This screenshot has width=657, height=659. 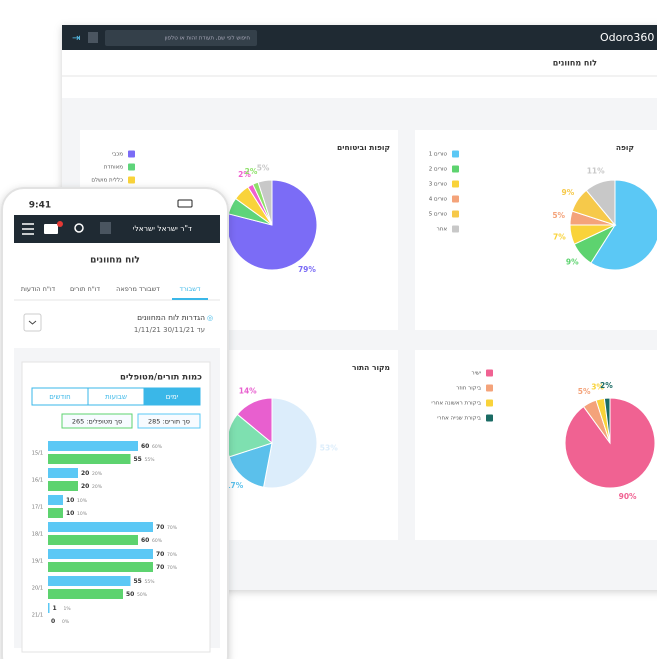 I want to click on slice-label: 9%, so click(x=572, y=262).